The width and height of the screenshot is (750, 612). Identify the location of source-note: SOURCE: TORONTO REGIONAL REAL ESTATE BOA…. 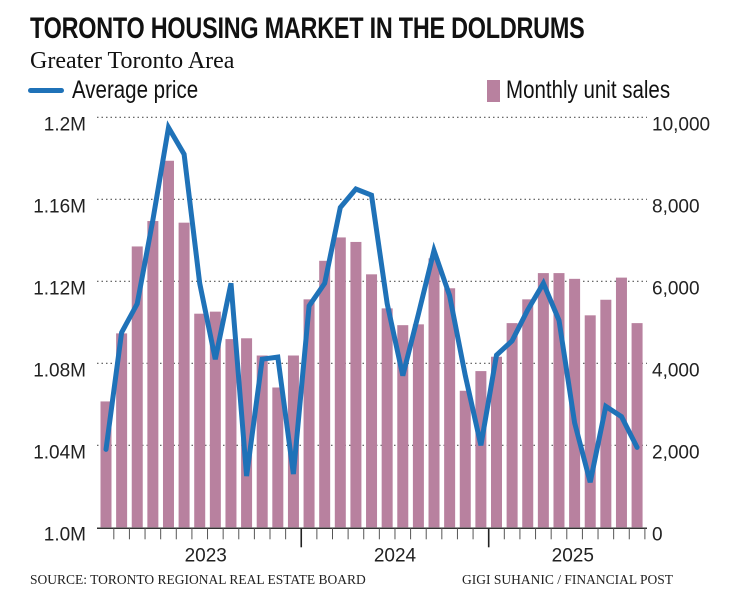
(198, 579).